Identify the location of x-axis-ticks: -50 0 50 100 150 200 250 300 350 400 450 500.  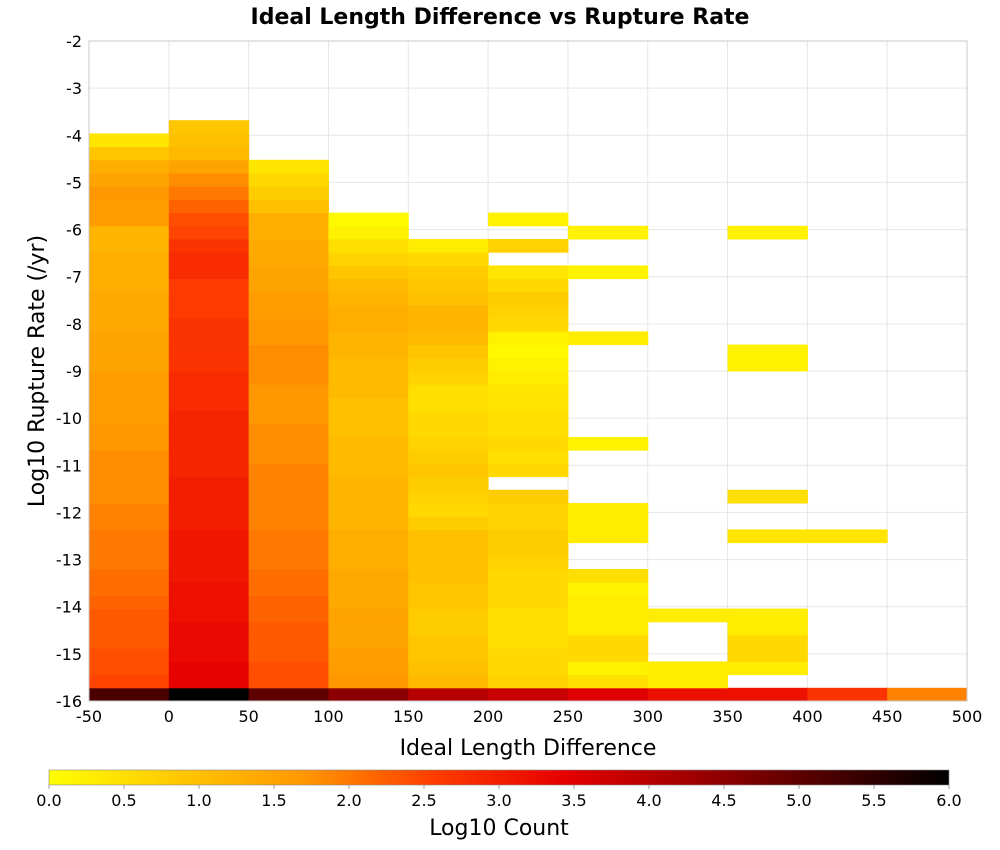
(529, 716).